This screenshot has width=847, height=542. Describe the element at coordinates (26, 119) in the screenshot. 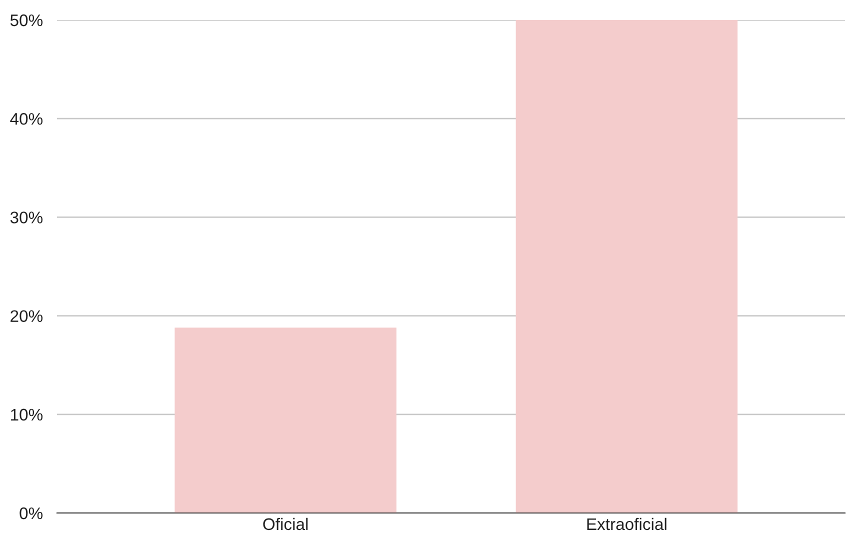

I see `y-tick-label: 40%` at that location.